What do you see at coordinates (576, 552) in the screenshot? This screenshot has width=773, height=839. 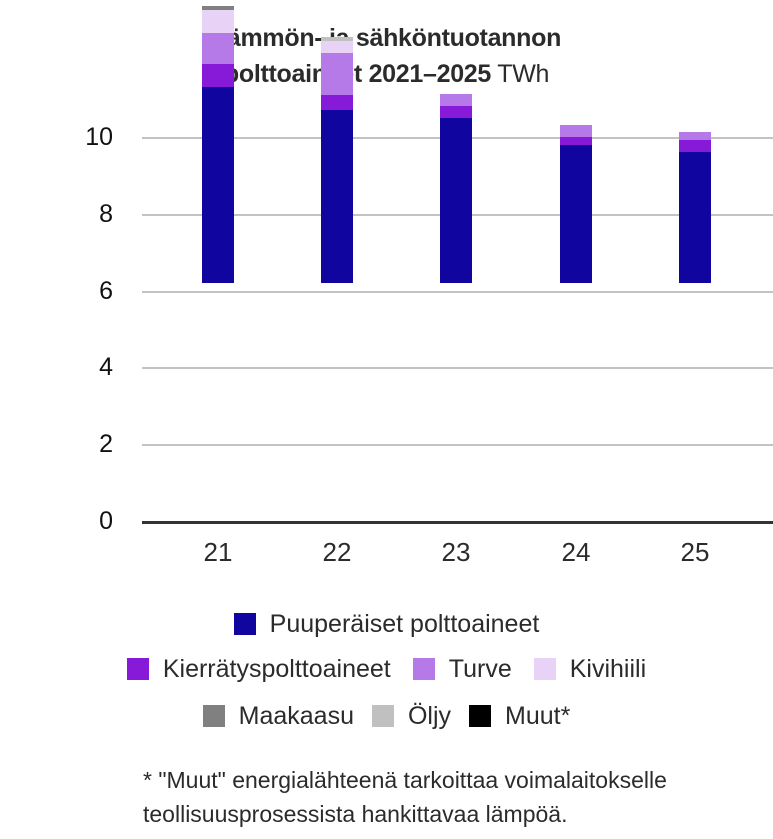 I see `x-tick-label: 24` at bounding box center [576, 552].